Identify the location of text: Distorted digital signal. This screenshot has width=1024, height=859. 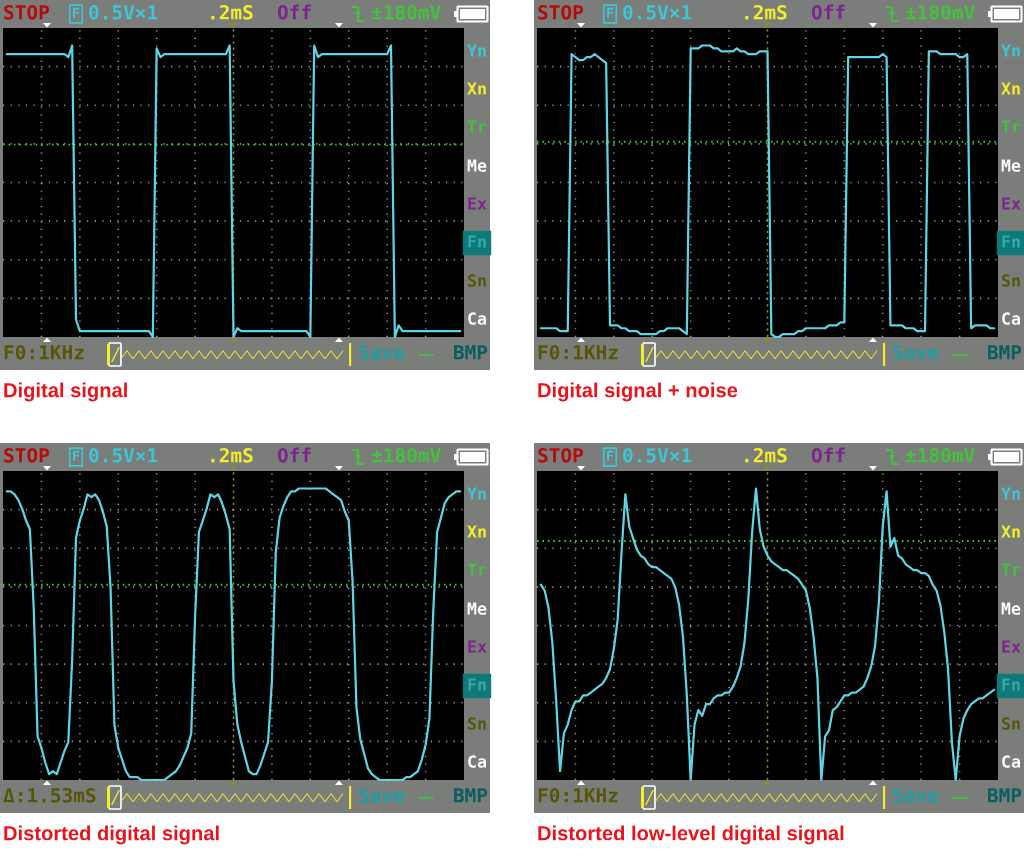
(111, 835).